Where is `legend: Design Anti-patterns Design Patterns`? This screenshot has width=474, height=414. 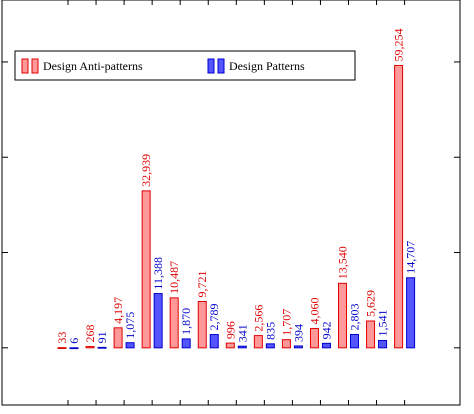 legend: Design Anti-patterns Design Patterns is located at coordinates (185, 65).